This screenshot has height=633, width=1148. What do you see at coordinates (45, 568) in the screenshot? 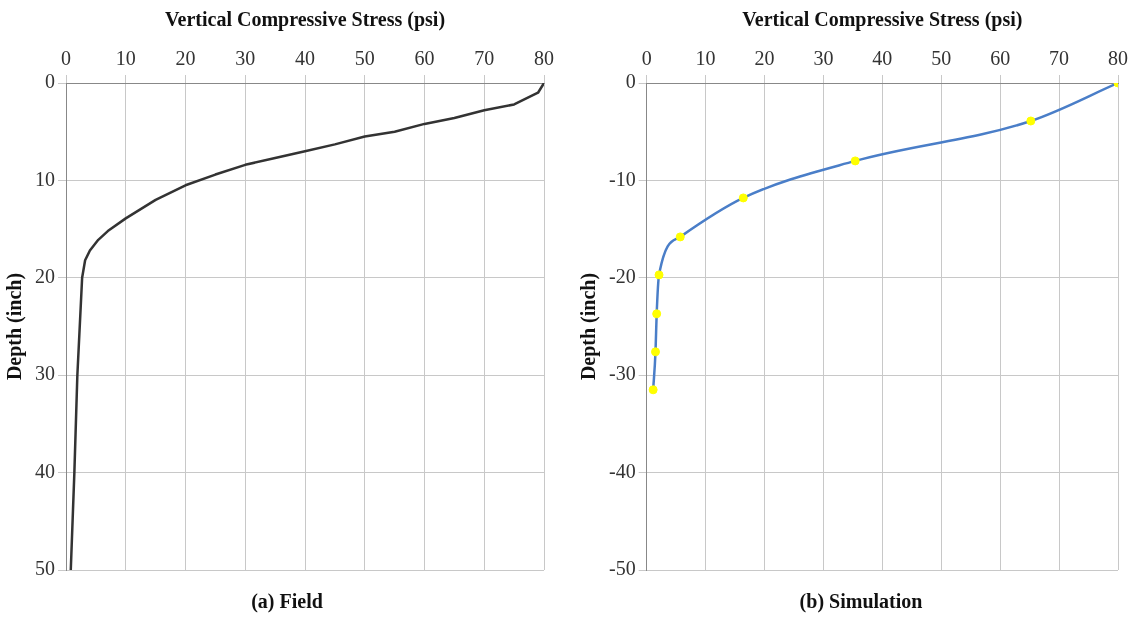
I see `y-tick-label: 50` at bounding box center [45, 568].